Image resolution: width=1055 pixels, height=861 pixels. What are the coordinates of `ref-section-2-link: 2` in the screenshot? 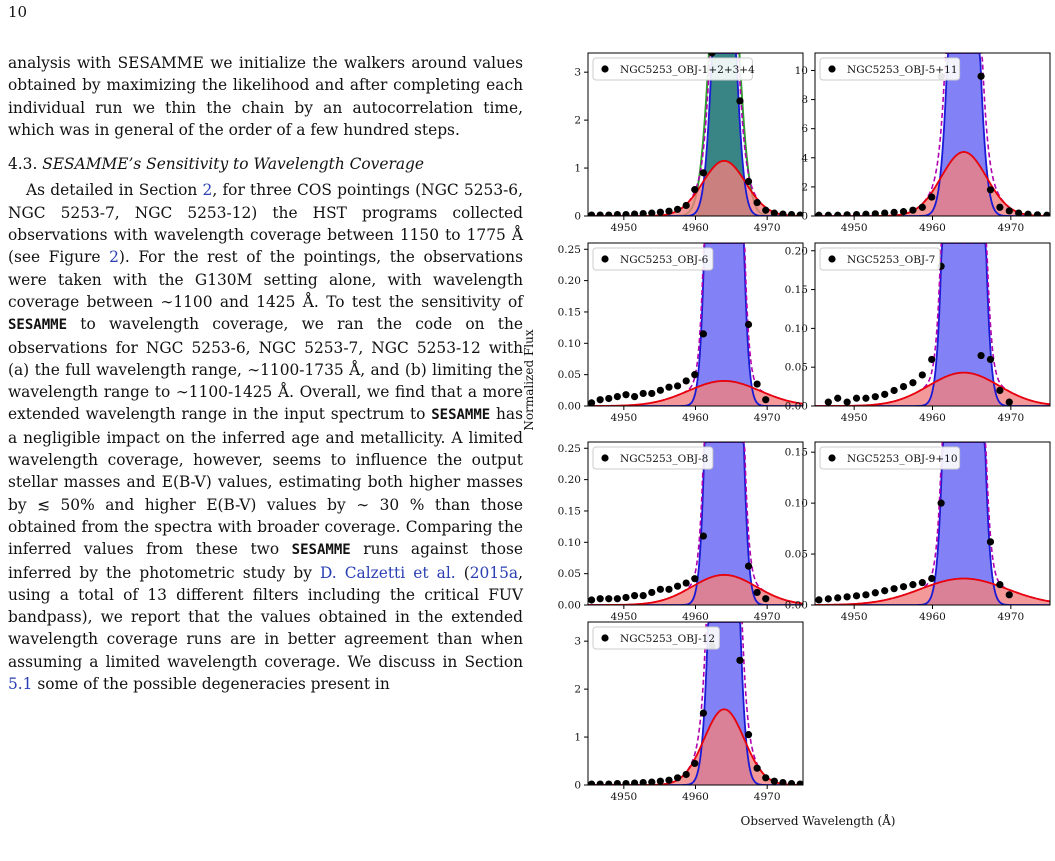 It's located at (207, 190).